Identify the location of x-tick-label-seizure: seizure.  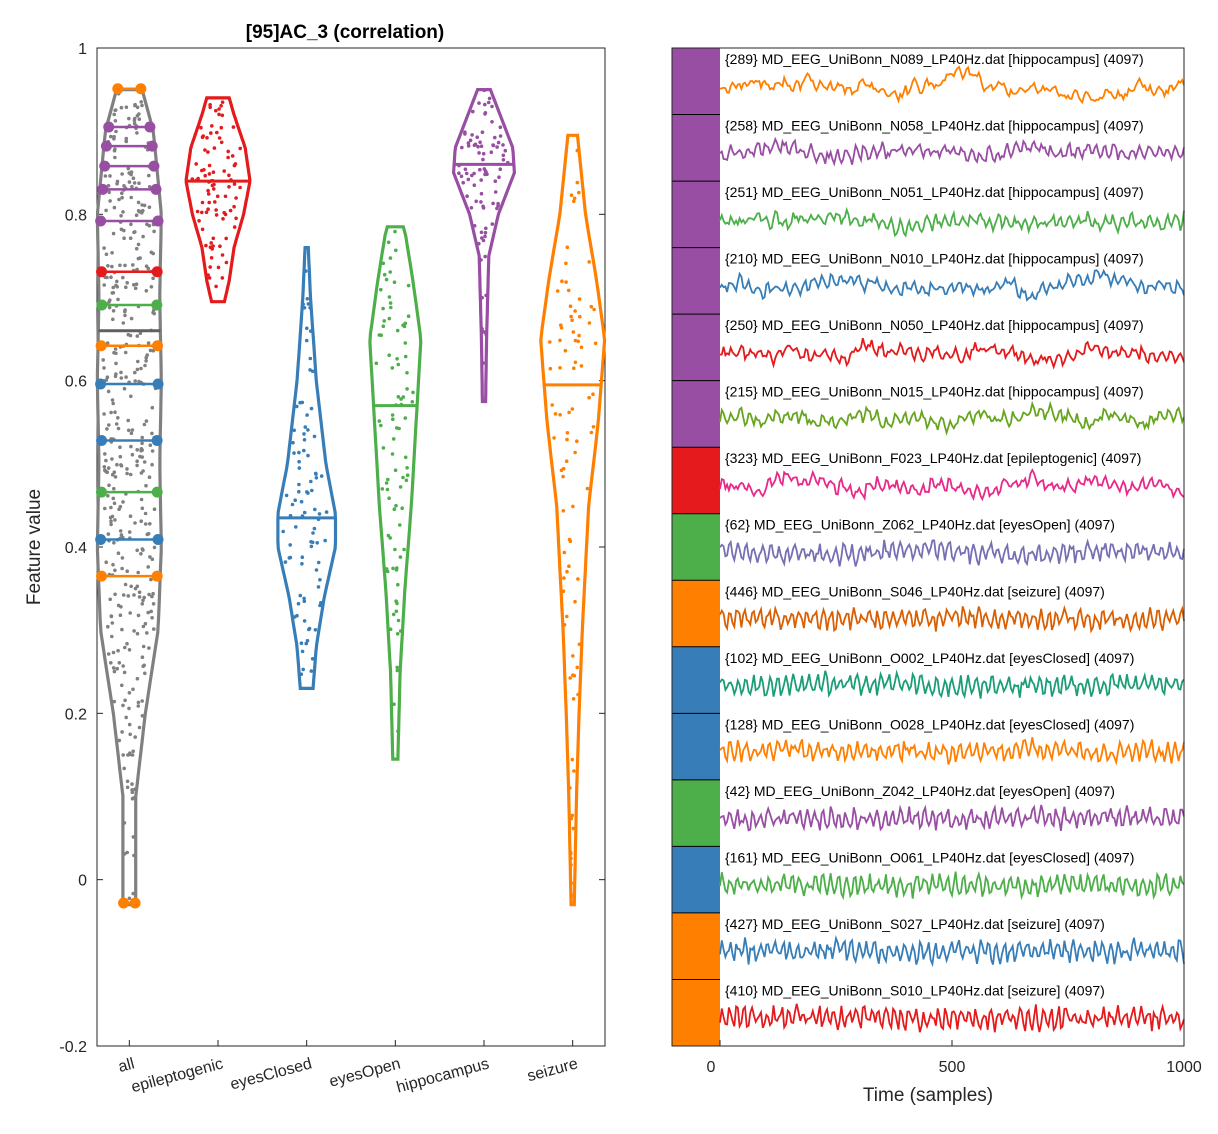
(552, 1070).